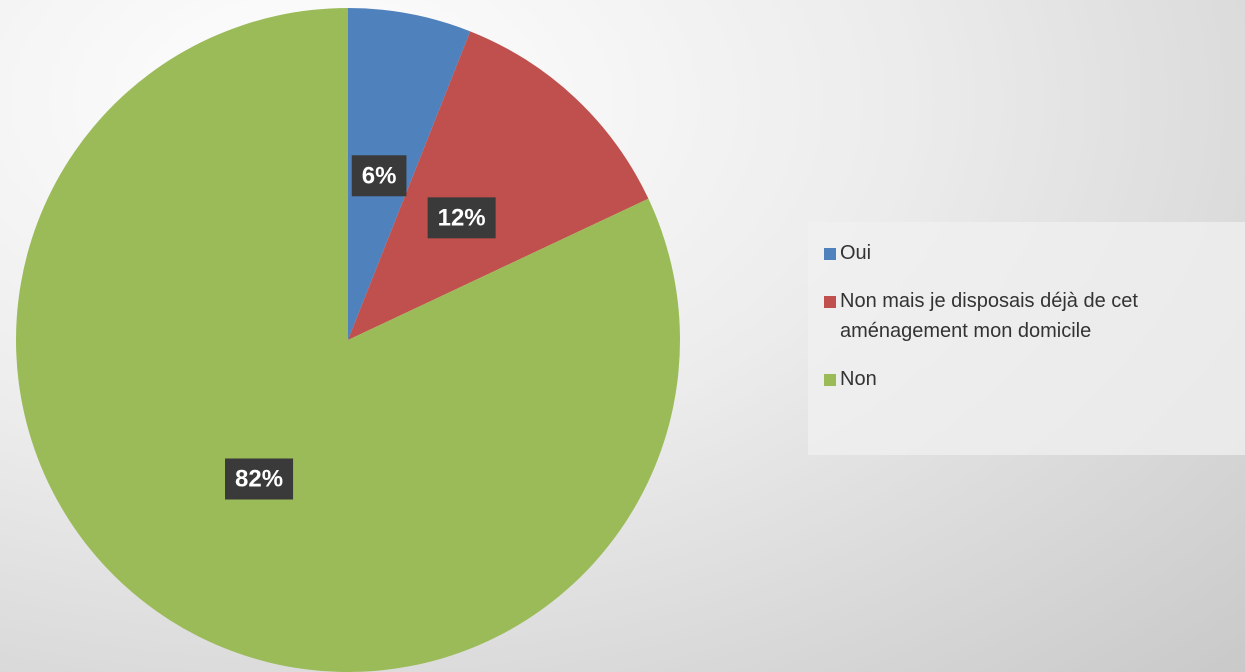  What do you see at coordinates (856, 253) in the screenshot?
I see `legend-label: Oui` at bounding box center [856, 253].